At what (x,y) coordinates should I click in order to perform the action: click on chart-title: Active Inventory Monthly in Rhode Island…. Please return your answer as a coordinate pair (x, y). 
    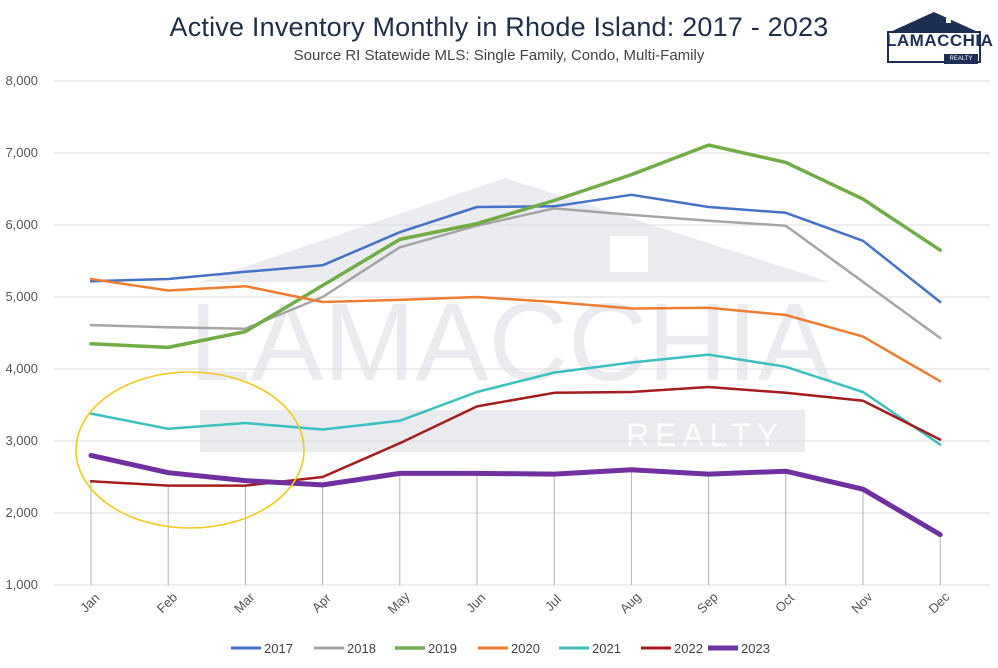
    Looking at the image, I should click on (499, 27).